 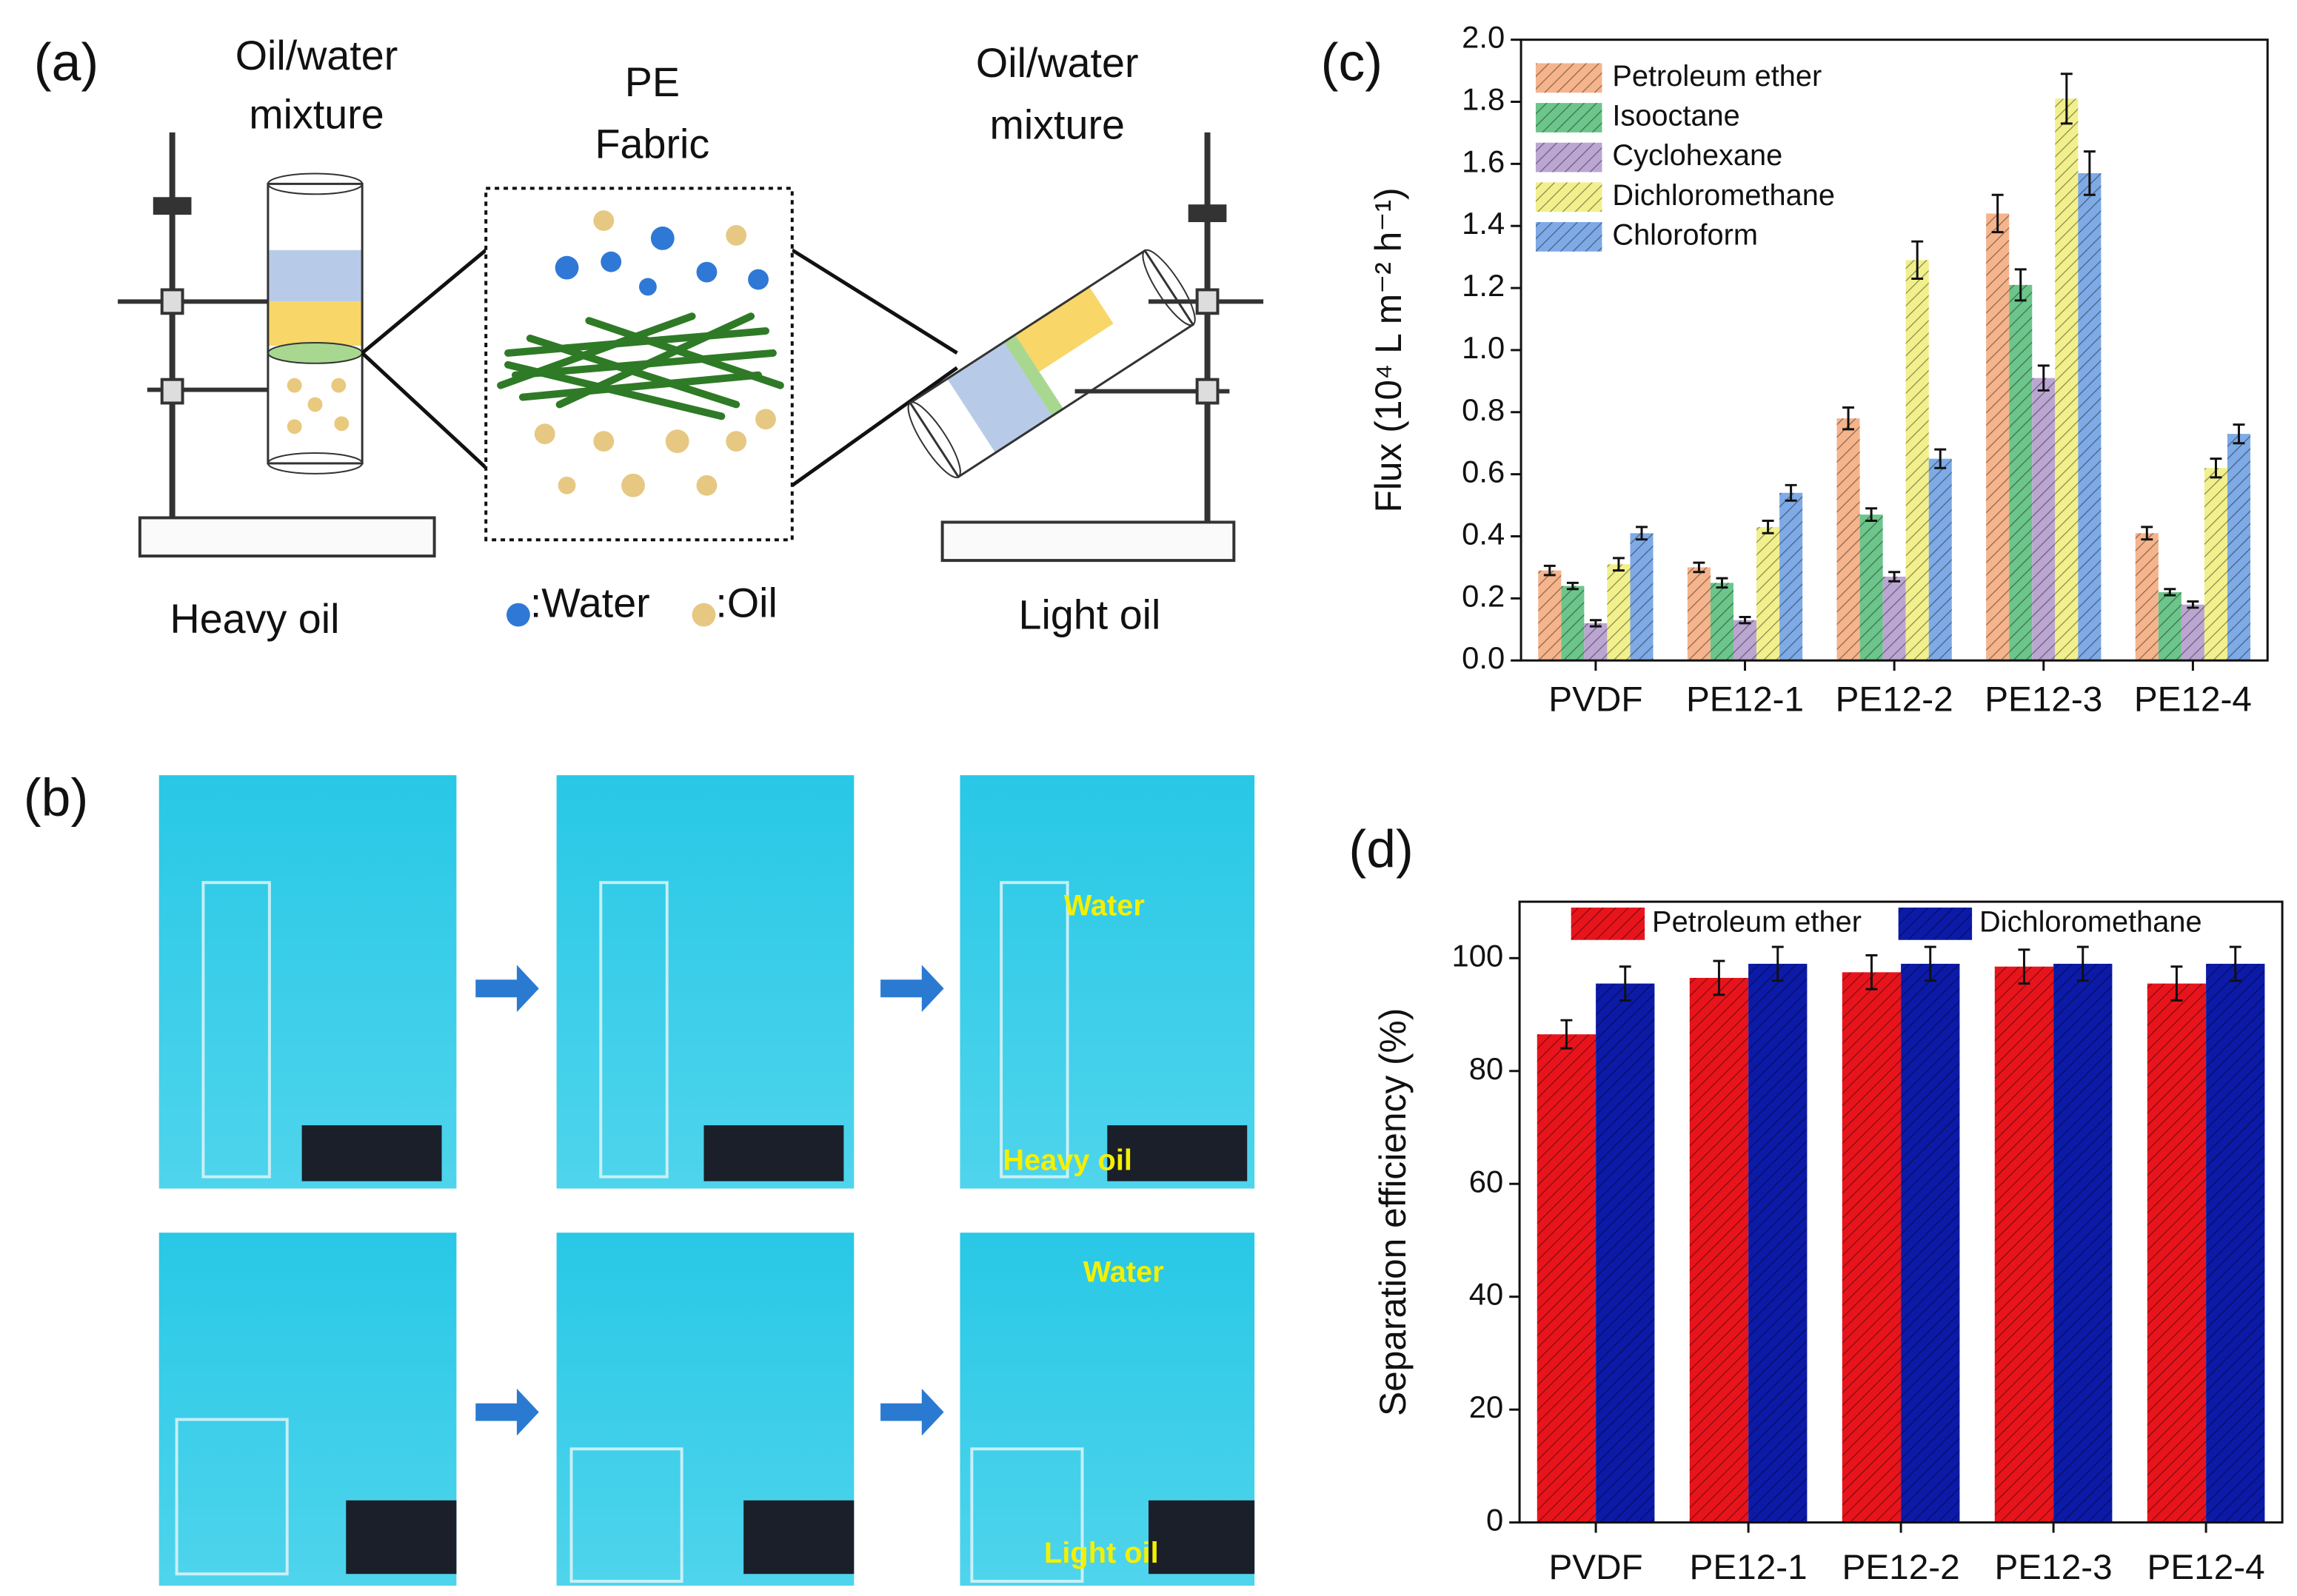 What do you see at coordinates (2043, 699) in the screenshot?
I see `x-tick-label: PE12-3` at bounding box center [2043, 699].